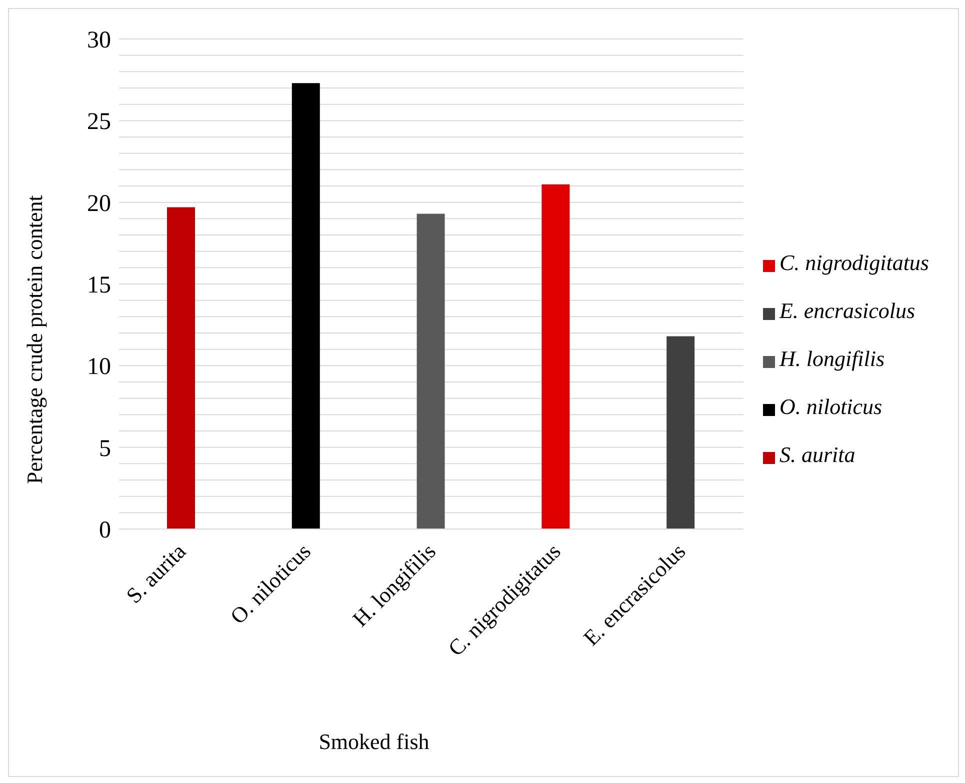 The image size is (965, 783). Describe the element at coordinates (830, 406) in the screenshot. I see `legend-label: O. niloticus` at that location.